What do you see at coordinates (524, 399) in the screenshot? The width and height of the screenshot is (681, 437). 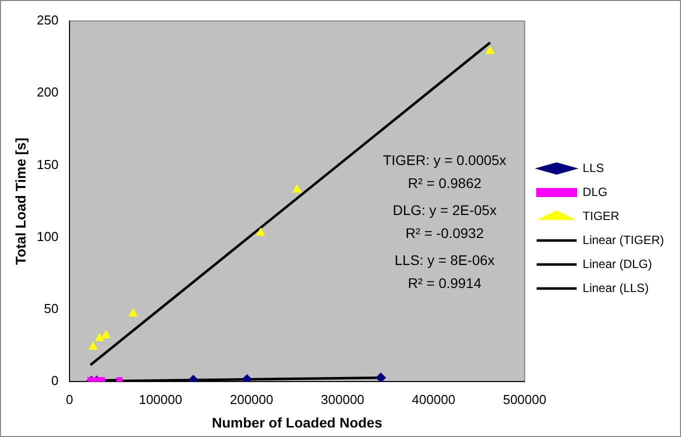 I see `x-tick-label: 500000` at bounding box center [524, 399].